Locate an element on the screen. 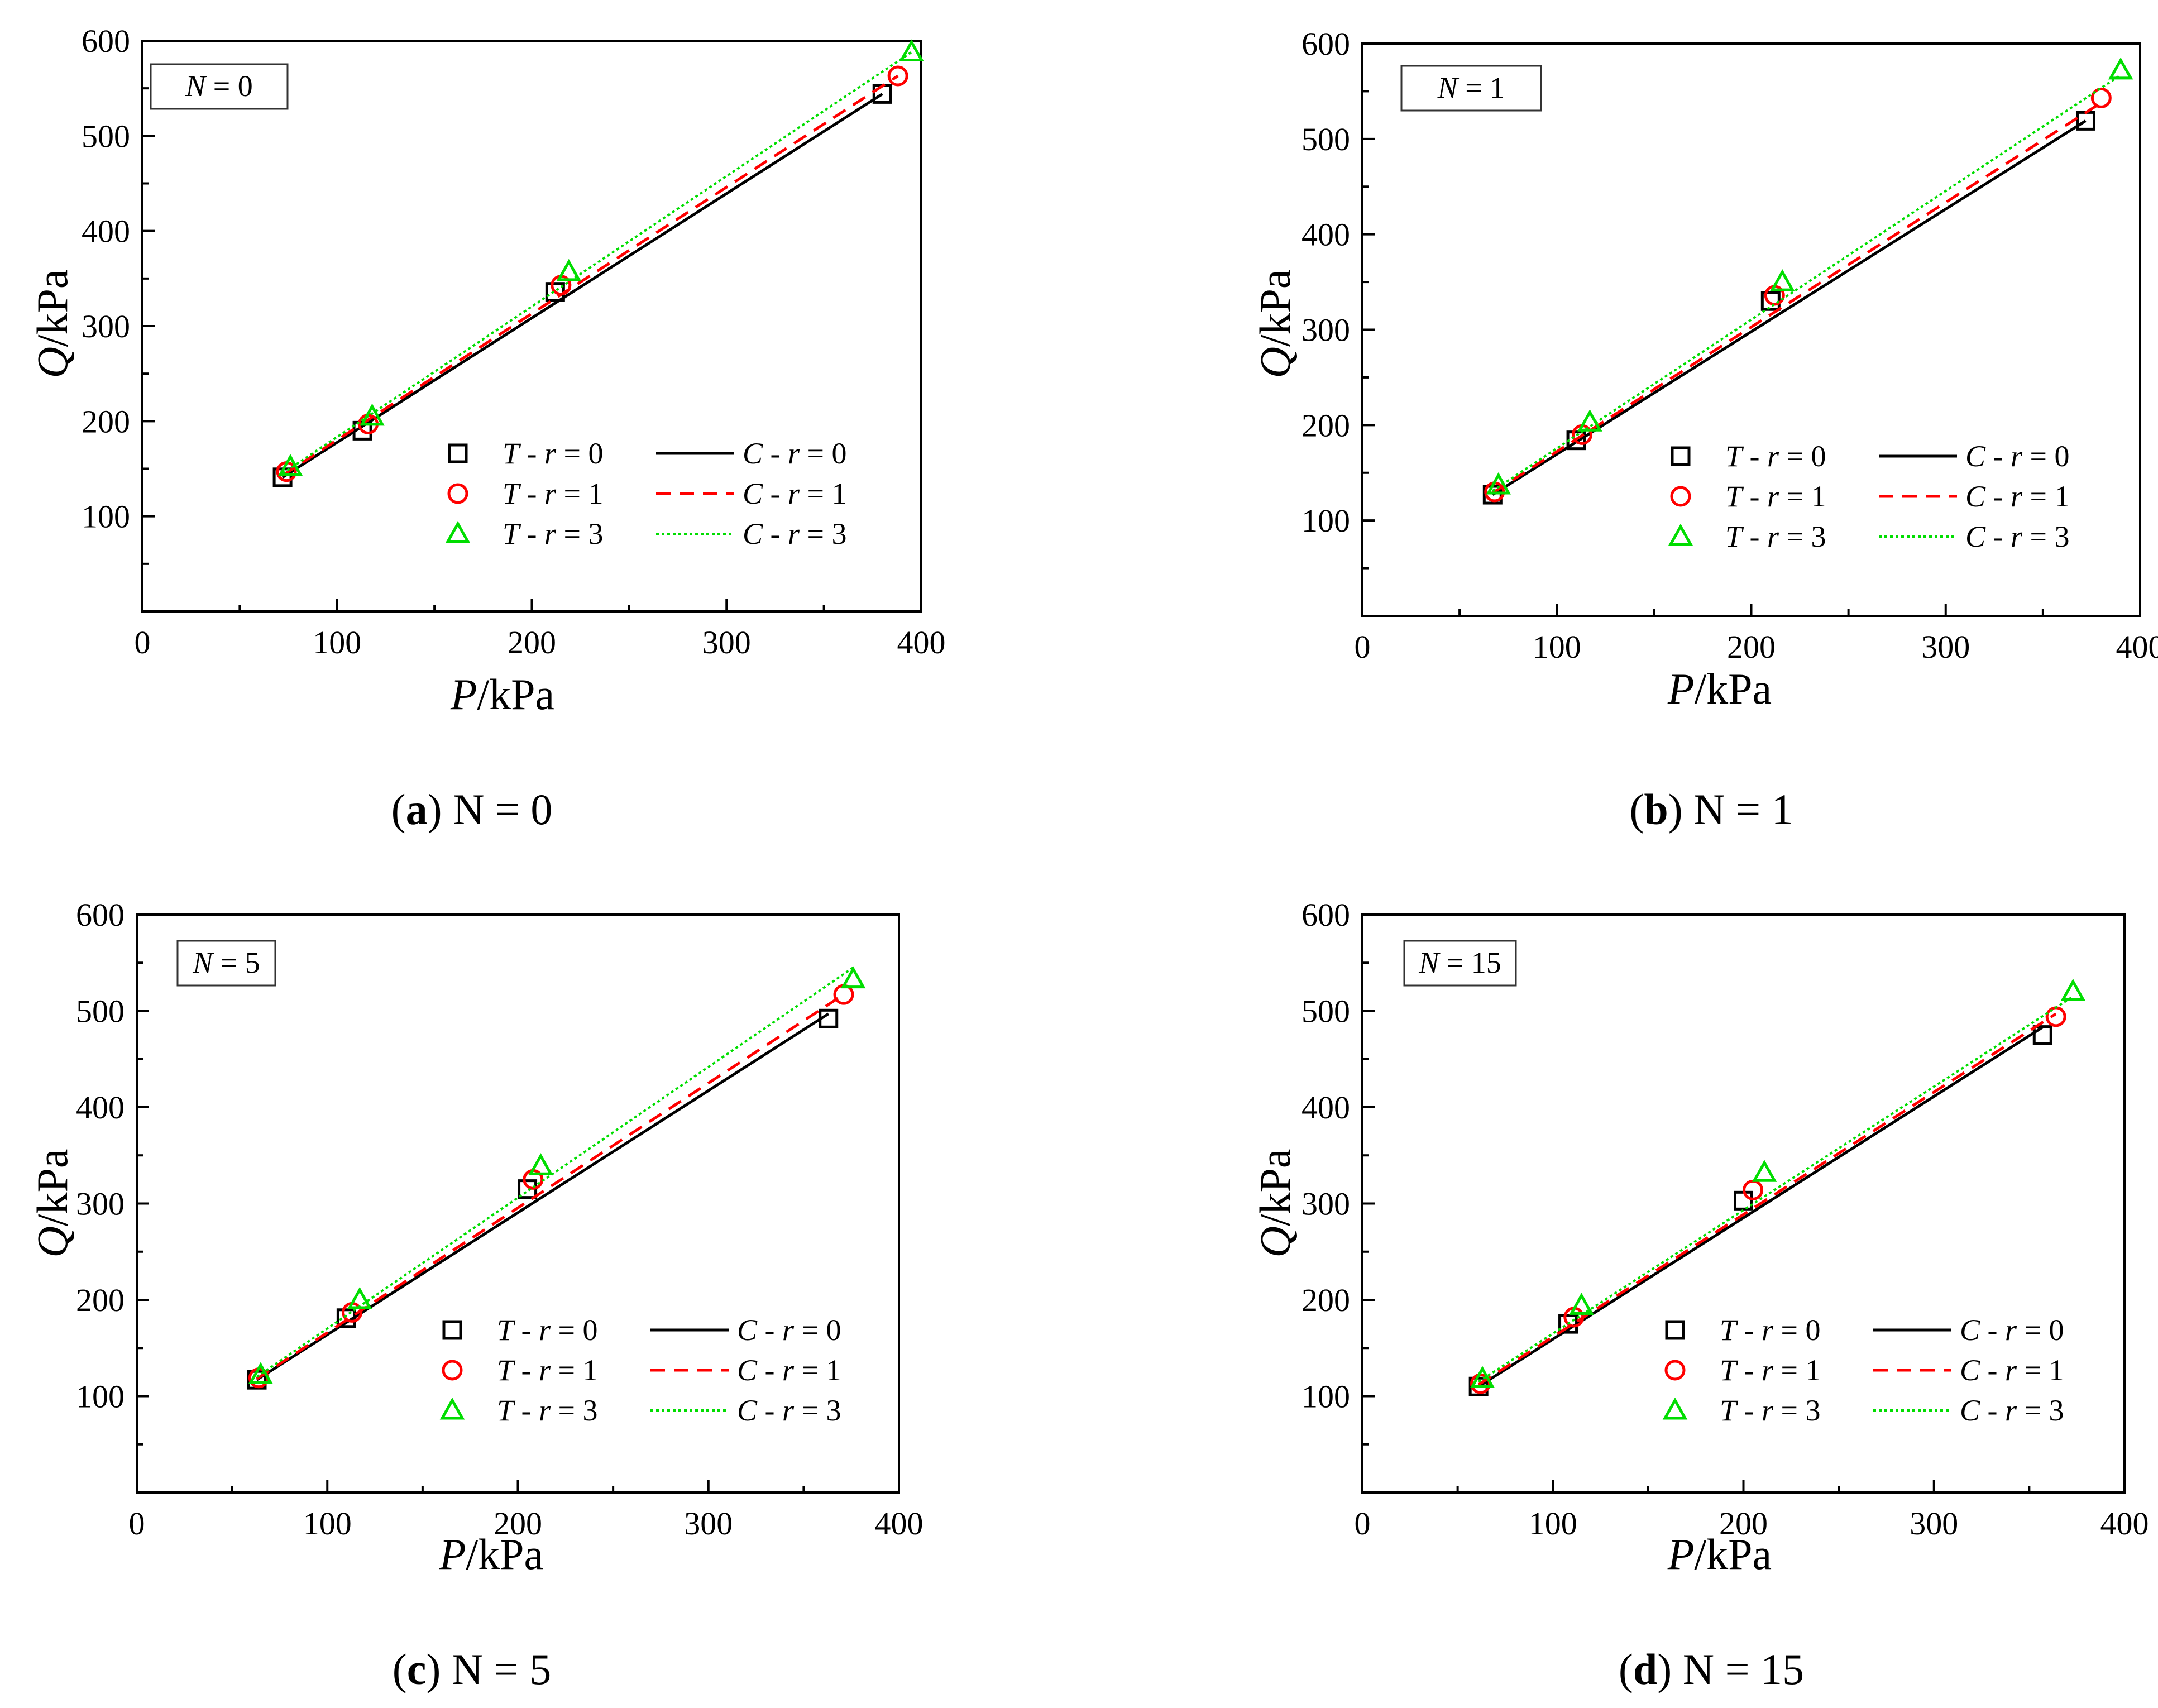 The width and height of the screenshot is (2158, 1708). panel-c-n-label: N = 5 is located at coordinates (226, 962).